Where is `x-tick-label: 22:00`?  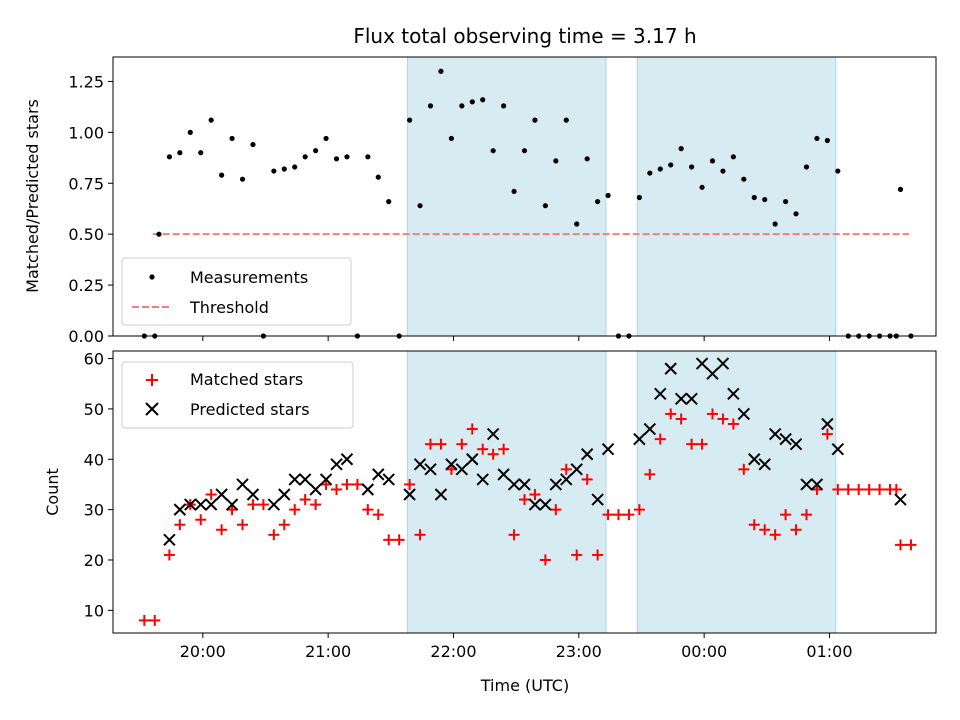
x-tick-label: 22:00 is located at coordinates (453, 651).